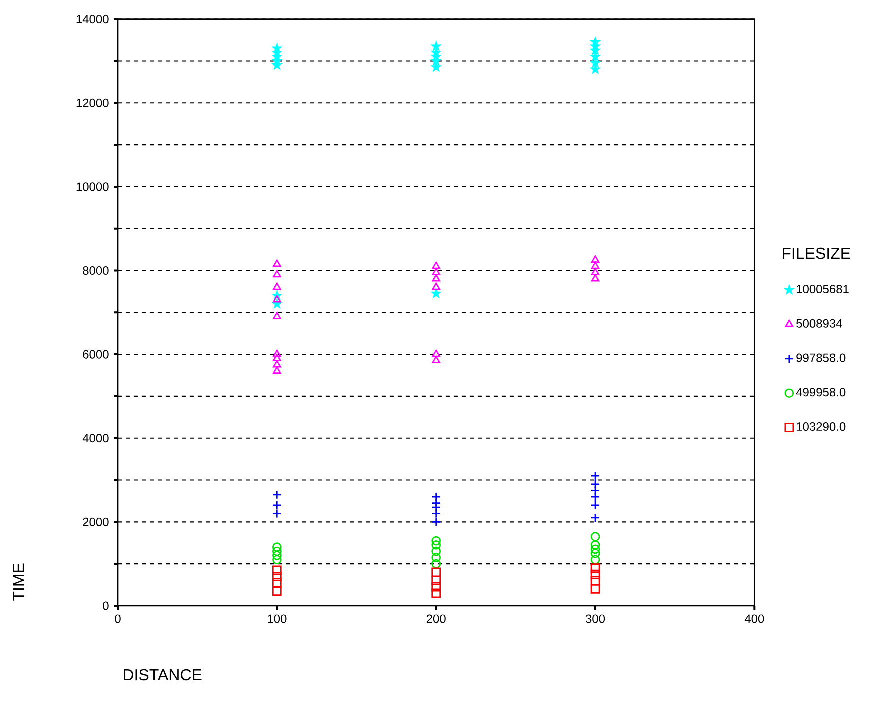 The height and width of the screenshot is (710, 886). Describe the element at coordinates (822, 289) in the screenshot. I see `legend-label: 10005681` at that location.